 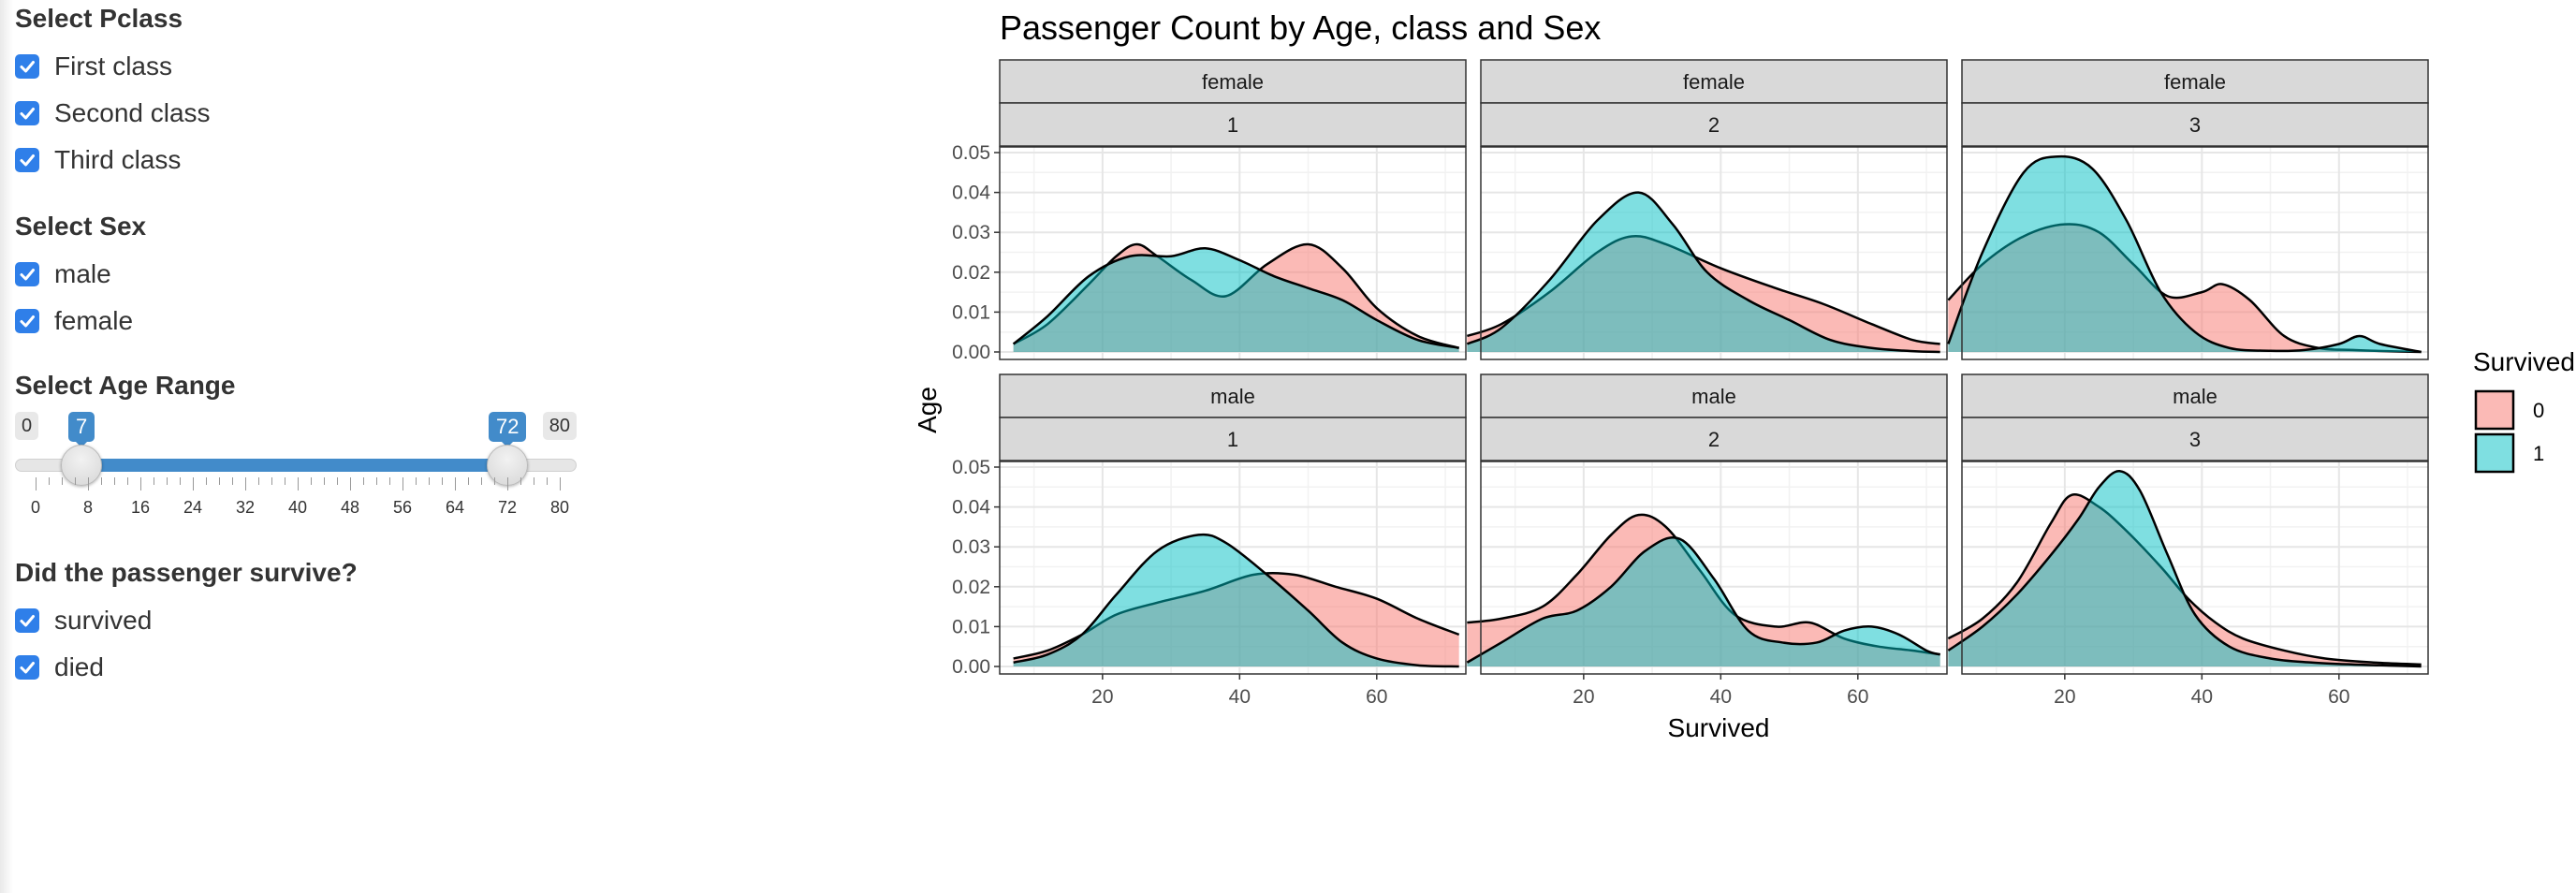 I want to click on facet-strip-sex-label: male, so click(x=1232, y=397).